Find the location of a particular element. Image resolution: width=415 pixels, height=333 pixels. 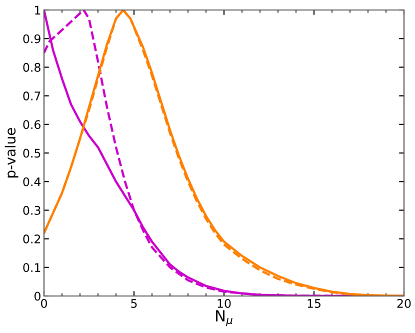

x-tick-label: 5 is located at coordinates (134, 303).